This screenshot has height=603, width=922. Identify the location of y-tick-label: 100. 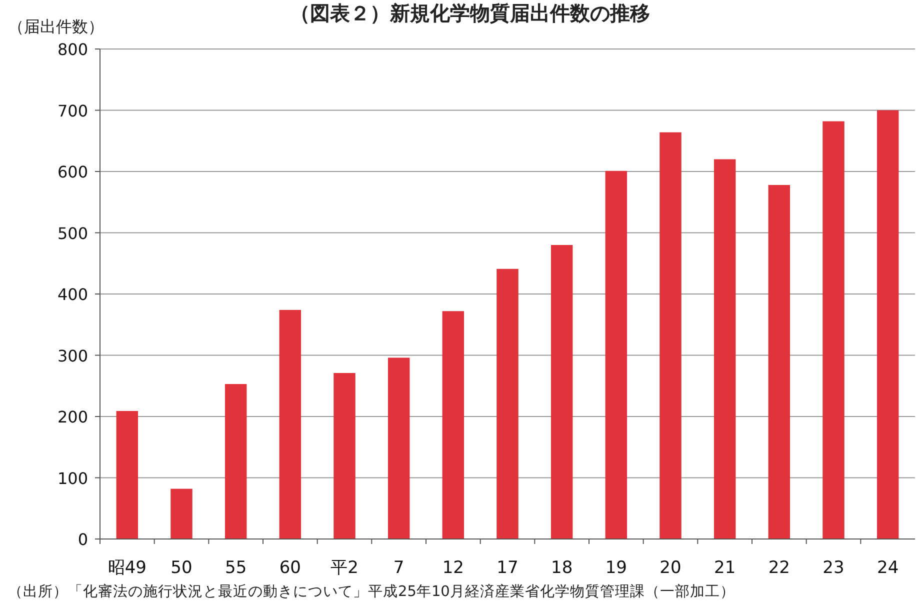
(72, 478).